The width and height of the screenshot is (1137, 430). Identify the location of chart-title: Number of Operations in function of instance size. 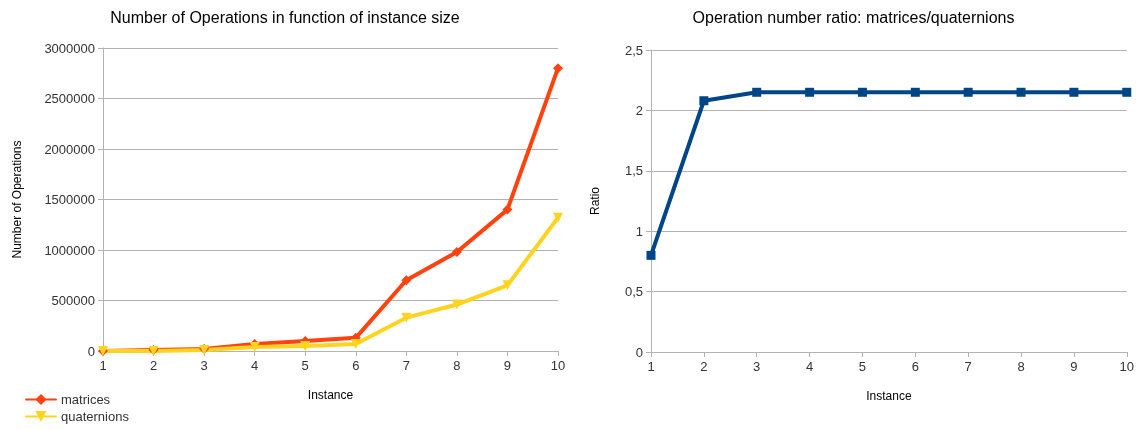
(285, 17).